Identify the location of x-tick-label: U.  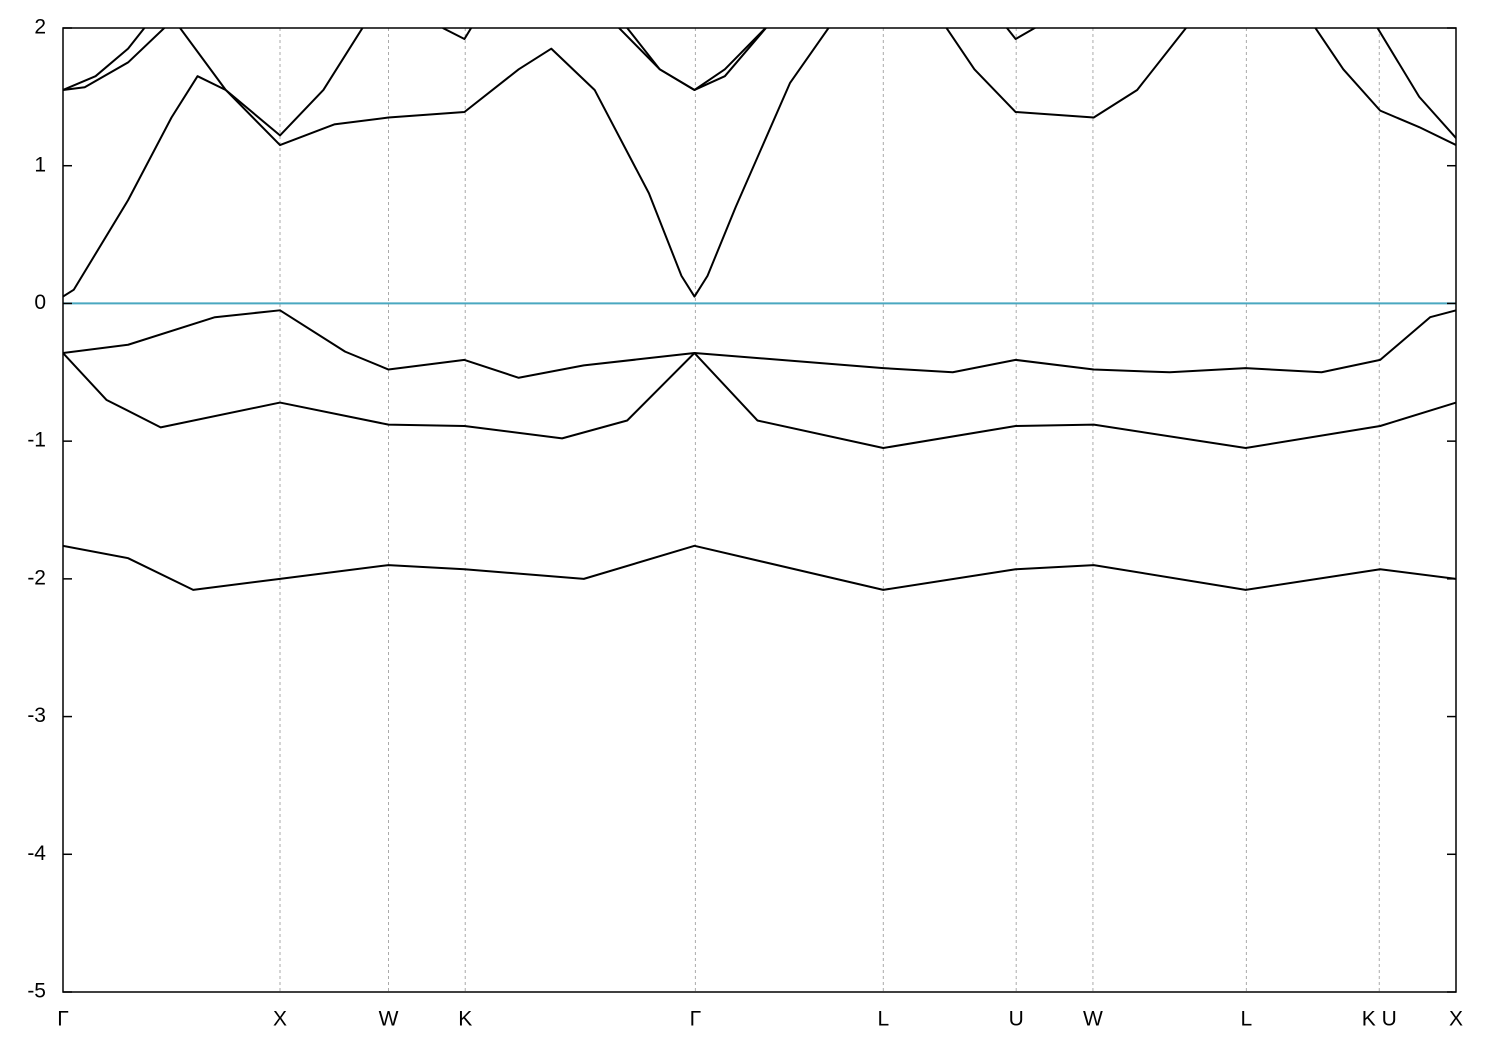
(1016, 1019).